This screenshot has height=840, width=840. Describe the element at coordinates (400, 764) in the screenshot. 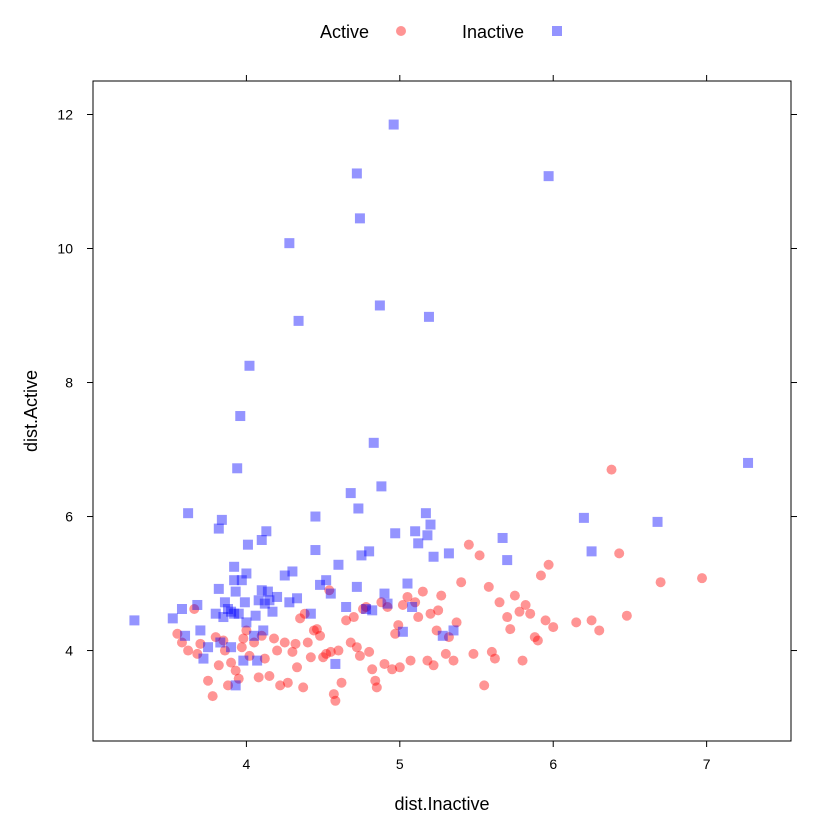

I see `x-tick-label: 5` at that location.